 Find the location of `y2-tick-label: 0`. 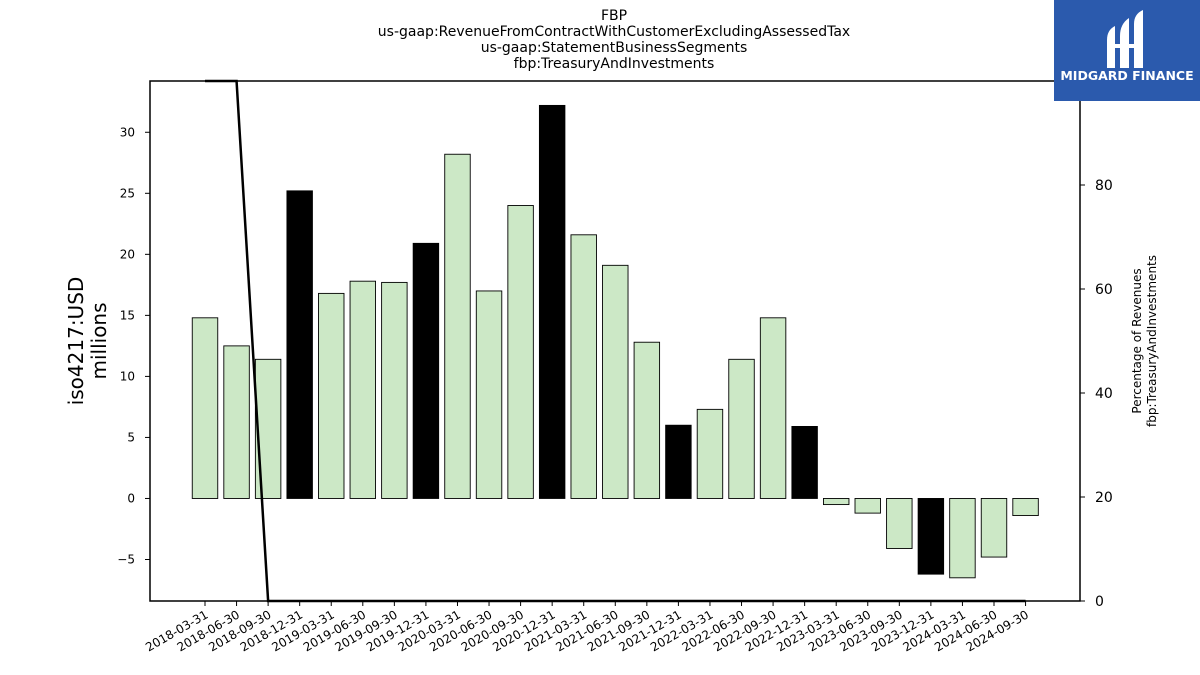

y2-tick-label: 0 is located at coordinates (1099, 602).